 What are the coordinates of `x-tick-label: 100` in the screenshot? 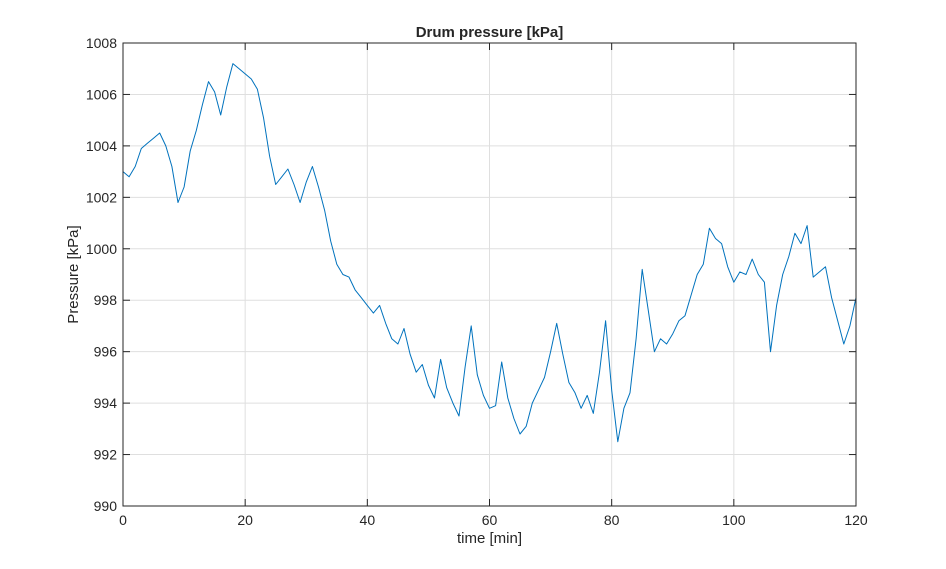 It's located at (734, 520).